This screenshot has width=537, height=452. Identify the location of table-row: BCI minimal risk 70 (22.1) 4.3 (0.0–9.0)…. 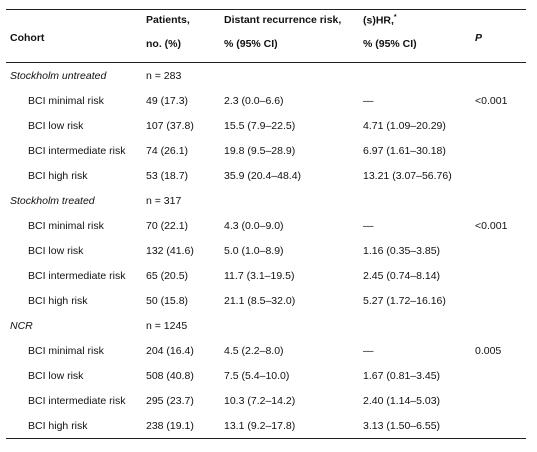
(266, 225).